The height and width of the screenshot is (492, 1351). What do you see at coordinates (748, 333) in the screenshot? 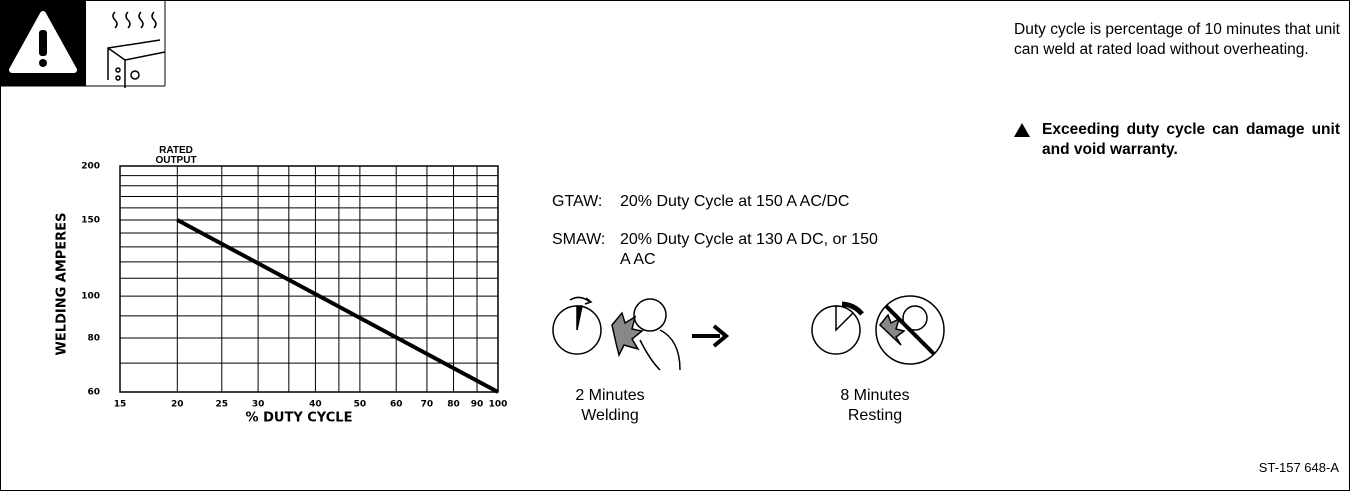
I see `process-icons` at bounding box center [748, 333].